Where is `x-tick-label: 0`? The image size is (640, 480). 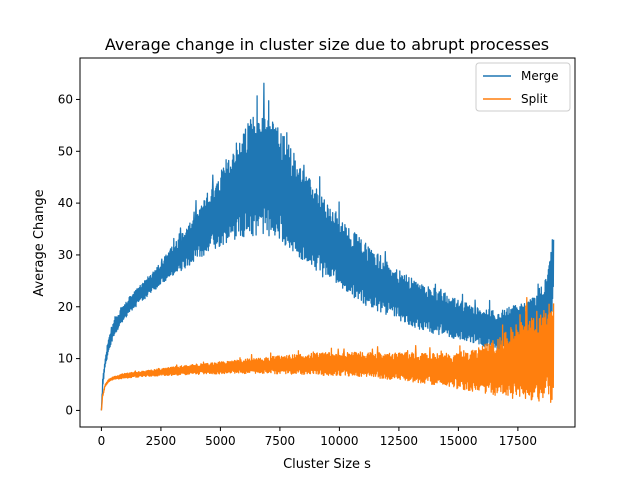 x-tick-label: 0 is located at coordinates (102, 441).